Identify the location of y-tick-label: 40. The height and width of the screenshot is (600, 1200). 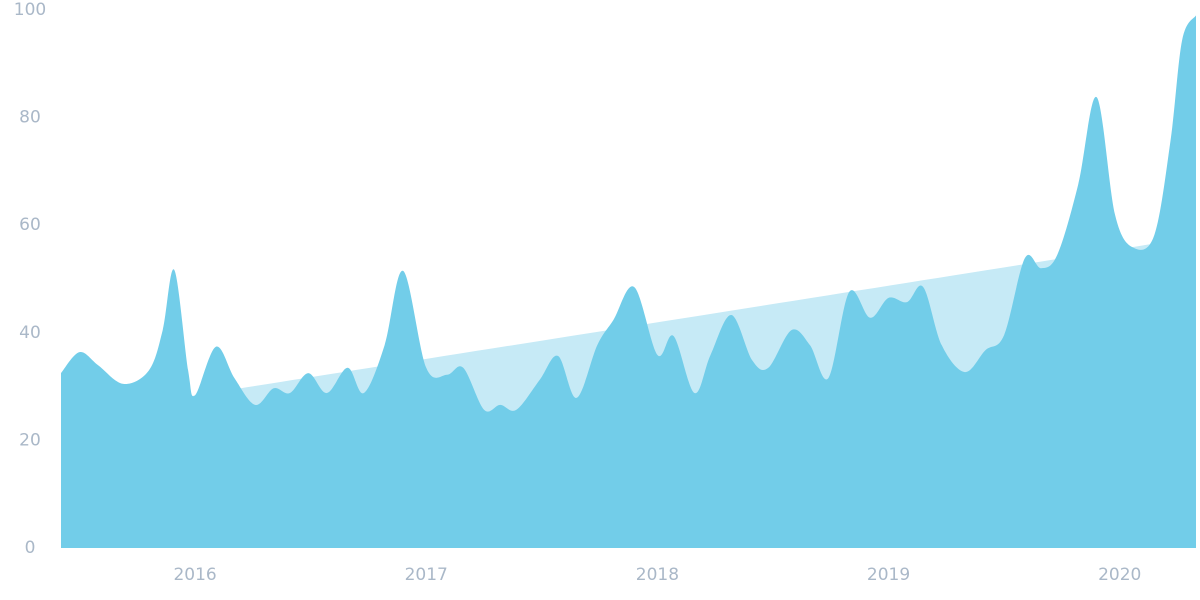
(30, 333).